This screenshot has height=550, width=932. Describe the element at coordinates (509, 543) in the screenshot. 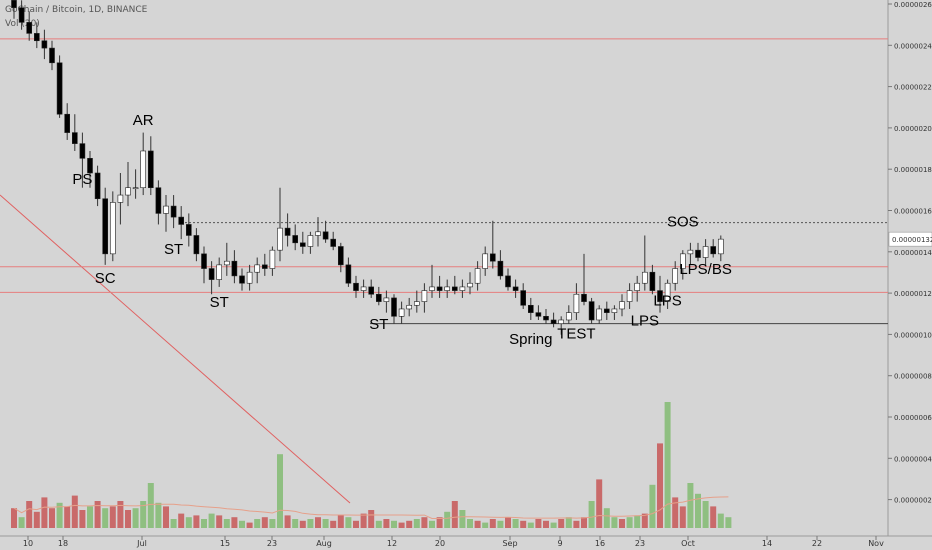

I see `x-tick-label: Sep` at that location.